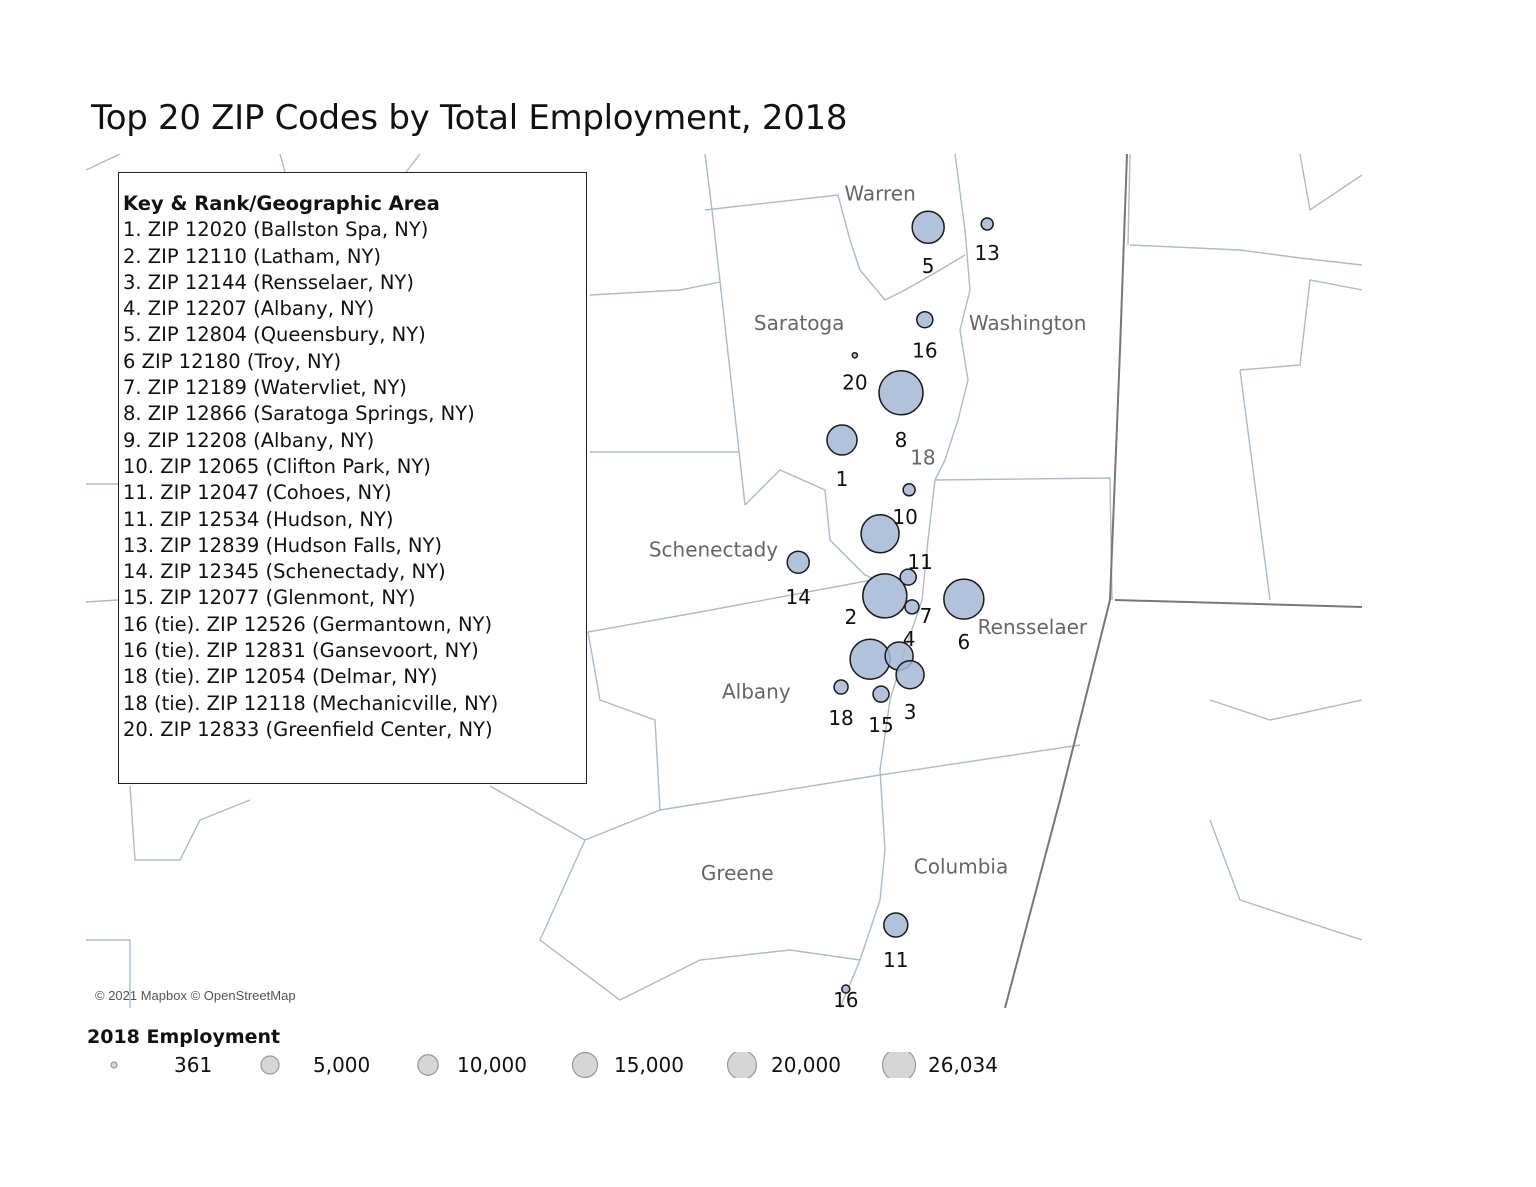 This screenshot has width=1536, height=1187. What do you see at coordinates (963, 642) in the screenshot?
I see `rank-label: 6` at bounding box center [963, 642].